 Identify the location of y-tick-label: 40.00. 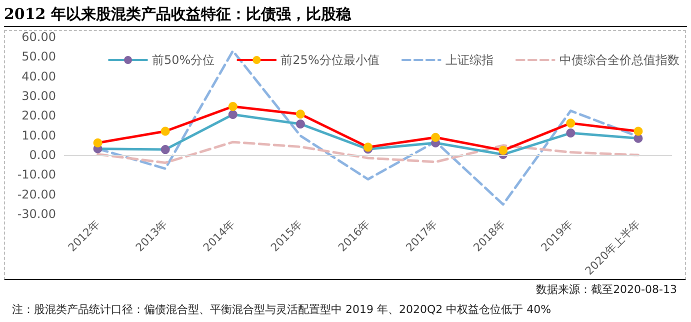
(39, 76).